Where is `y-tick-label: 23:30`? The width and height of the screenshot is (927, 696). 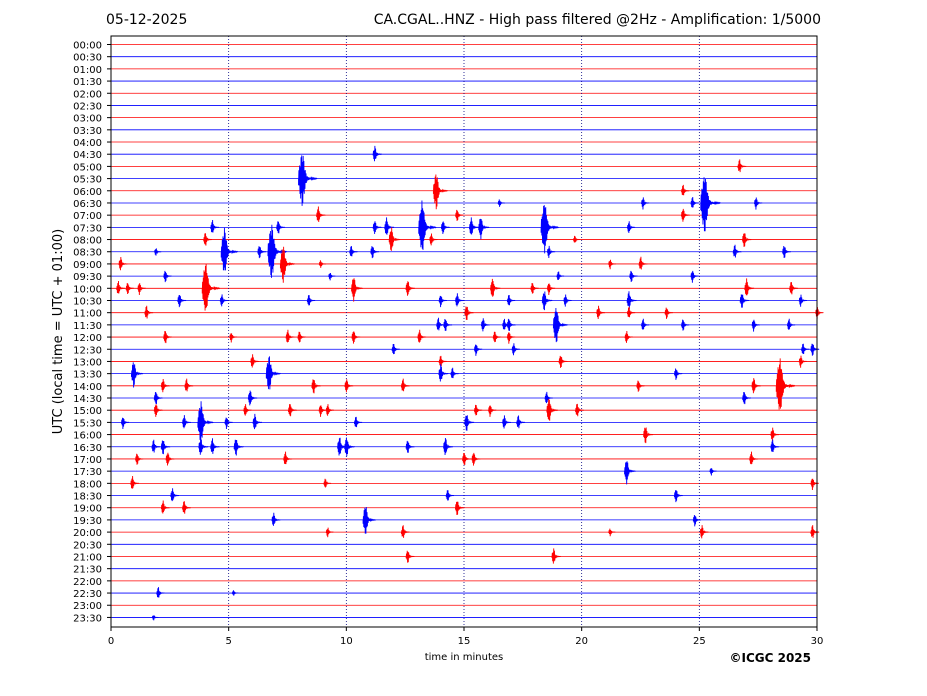
y-tick-label: 23:30 is located at coordinates (87, 618).